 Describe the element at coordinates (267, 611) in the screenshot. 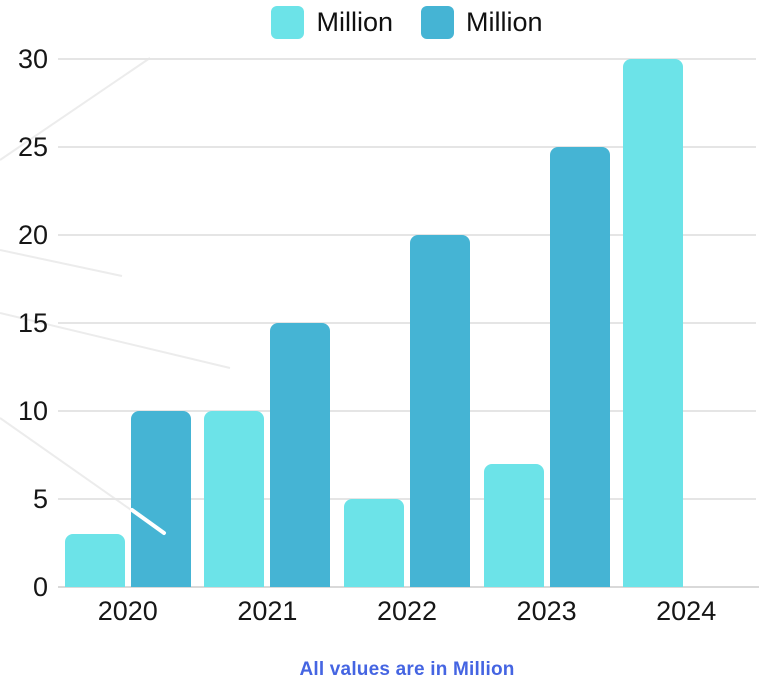

I see `x-tick-label-2021: 2021` at that location.